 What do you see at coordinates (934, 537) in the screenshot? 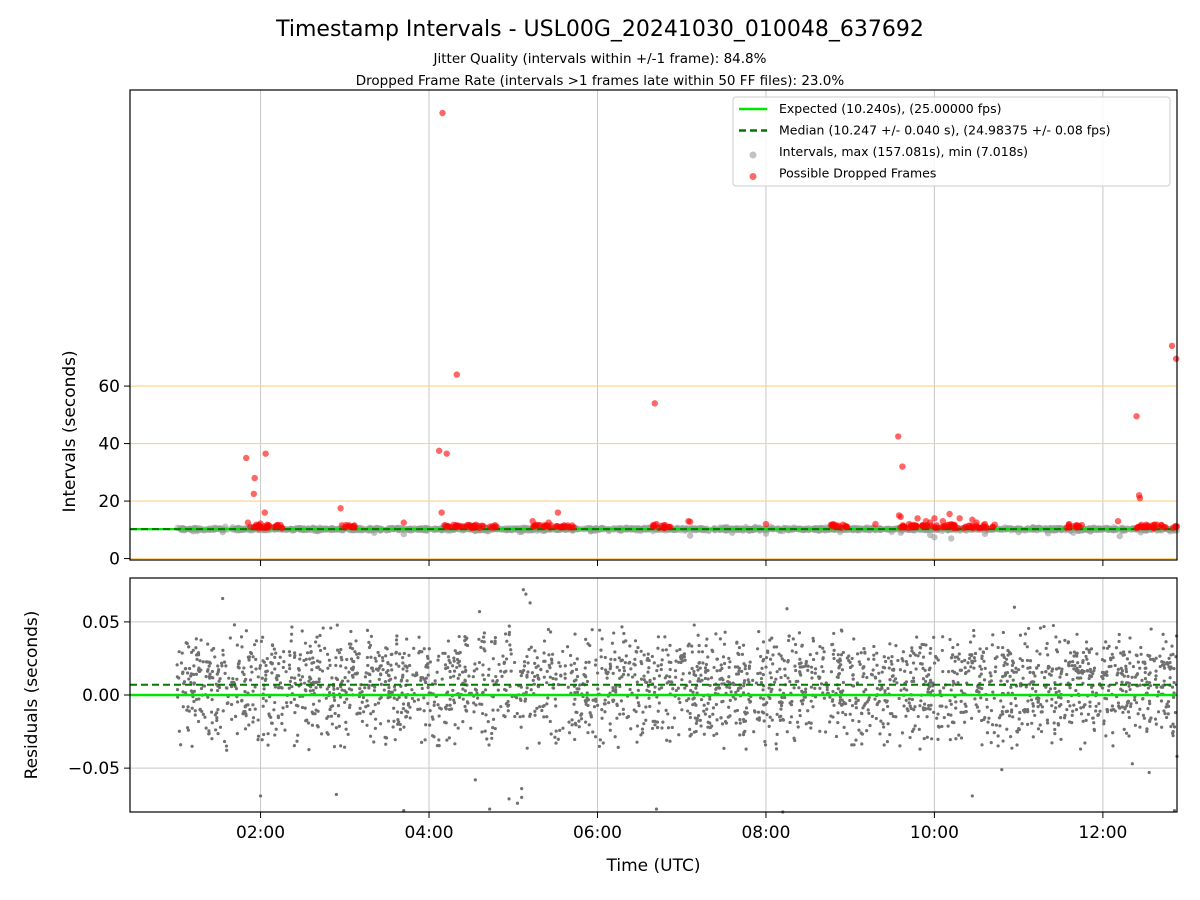
I see `interval-point` at bounding box center [934, 537].